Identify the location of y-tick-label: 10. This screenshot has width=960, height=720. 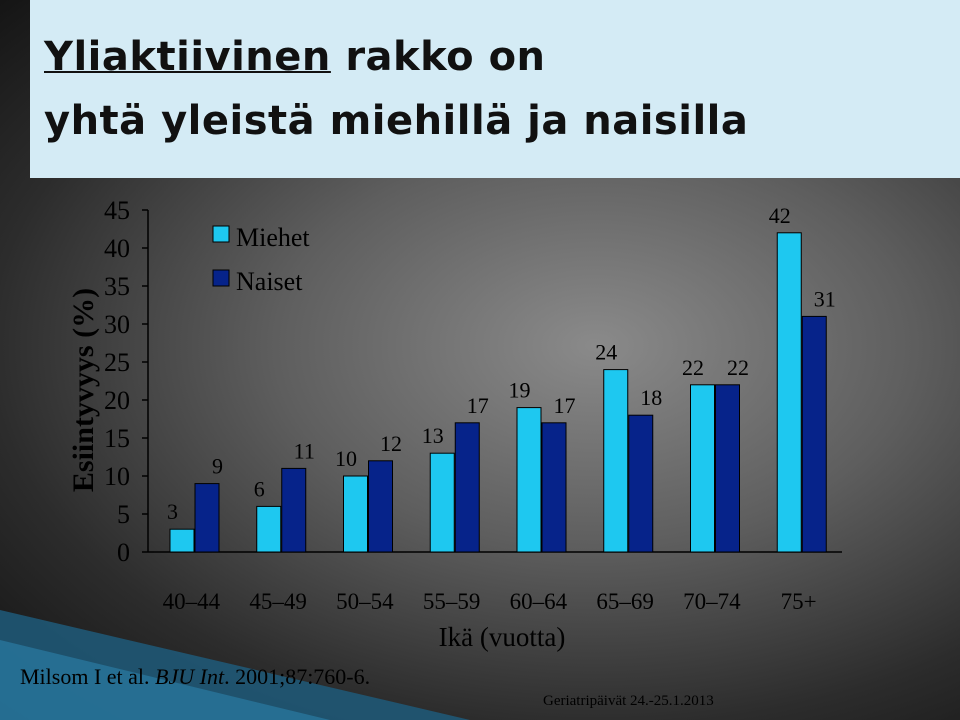
(117, 476).